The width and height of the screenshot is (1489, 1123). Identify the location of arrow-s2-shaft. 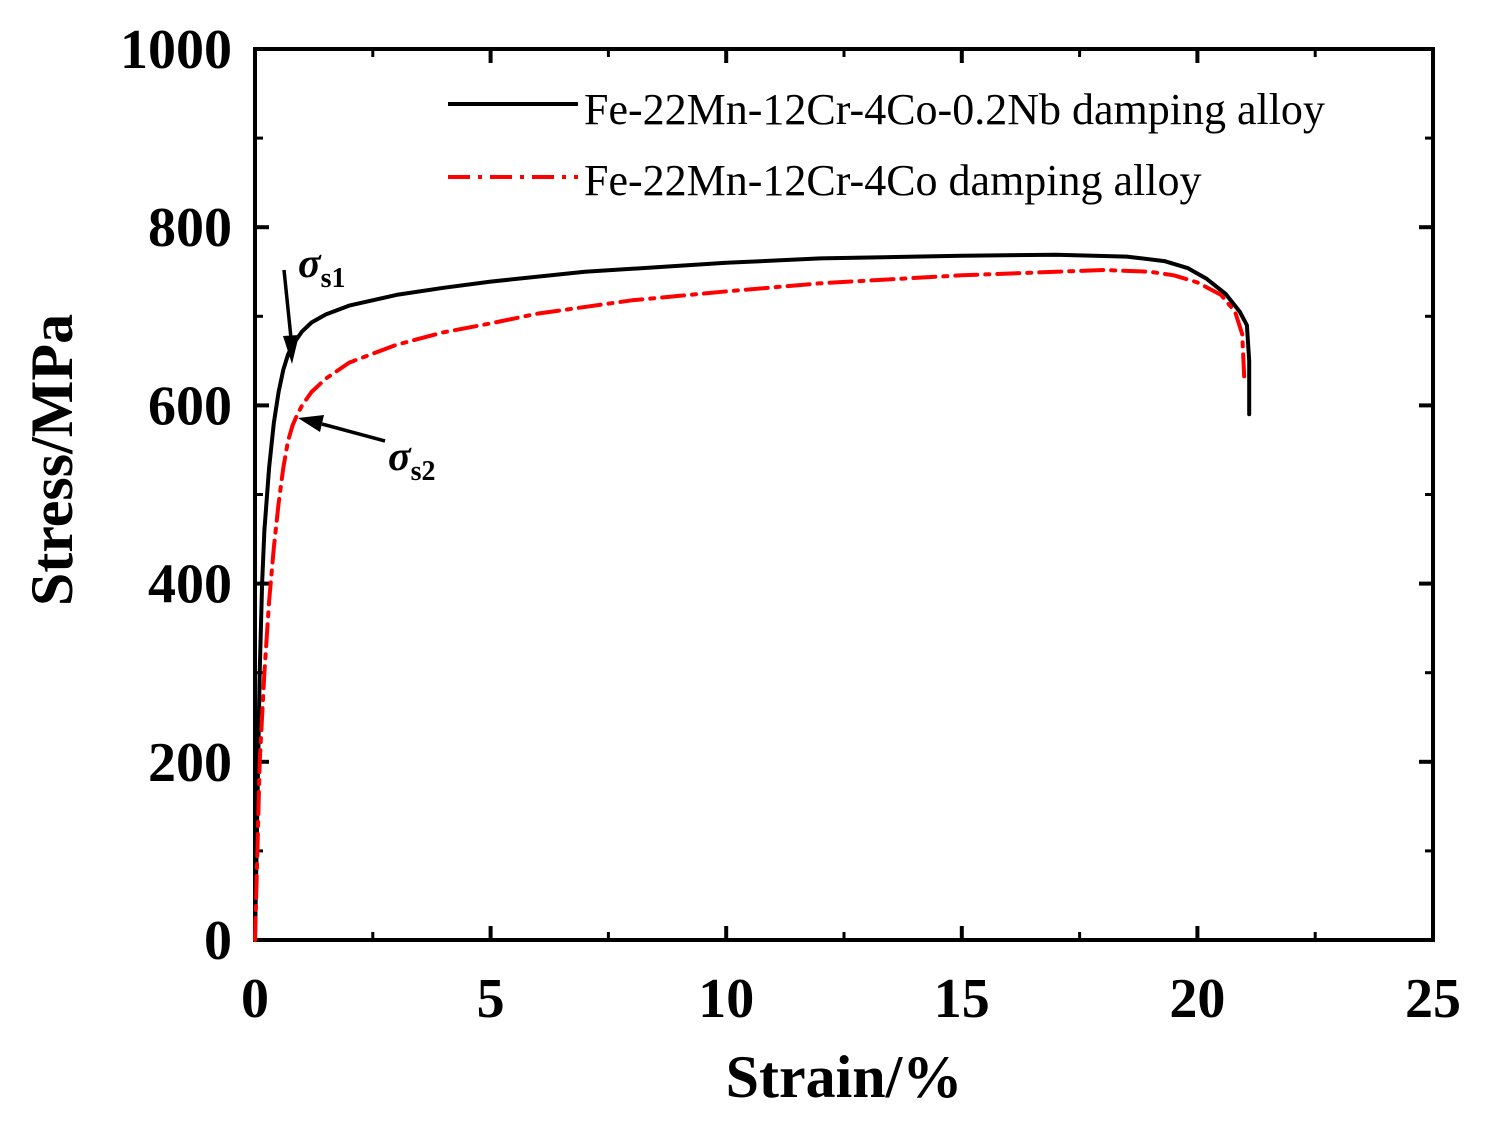
(353, 432).